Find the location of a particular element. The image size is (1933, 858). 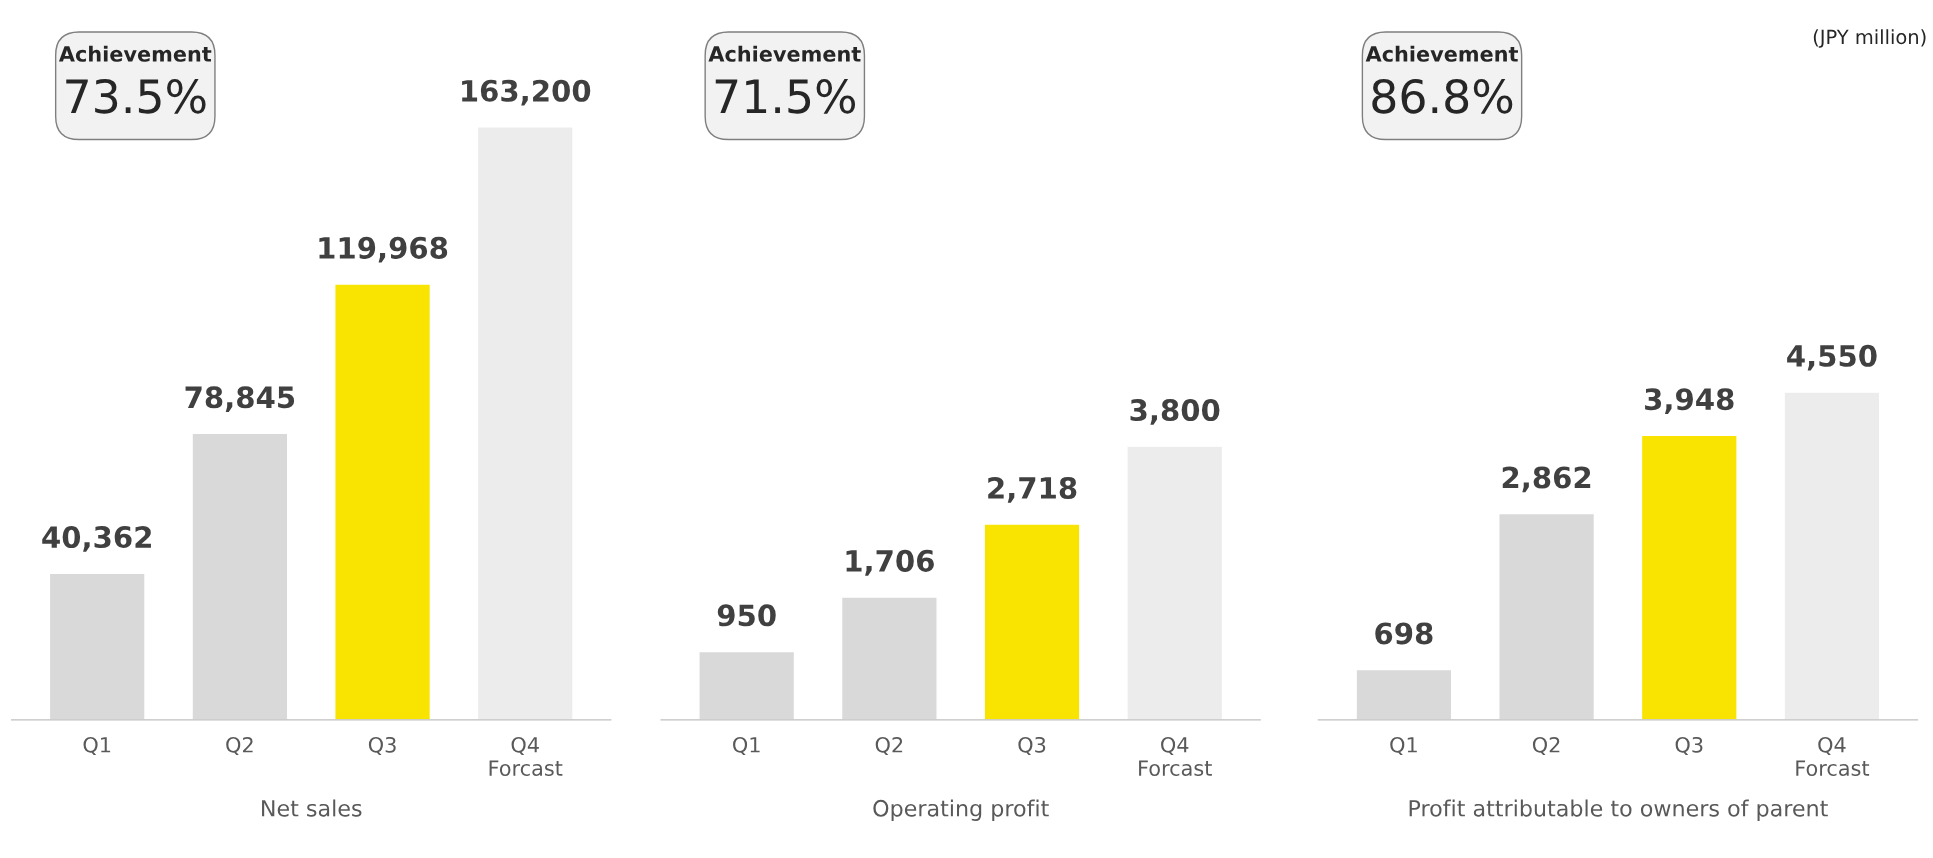

data-label: 3,948 is located at coordinates (1689, 401).